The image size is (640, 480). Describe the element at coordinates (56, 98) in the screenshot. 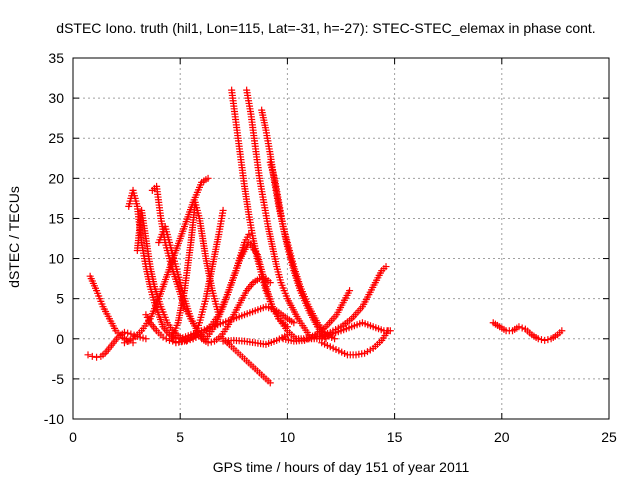

I see `y-tick-label: 30` at that location.